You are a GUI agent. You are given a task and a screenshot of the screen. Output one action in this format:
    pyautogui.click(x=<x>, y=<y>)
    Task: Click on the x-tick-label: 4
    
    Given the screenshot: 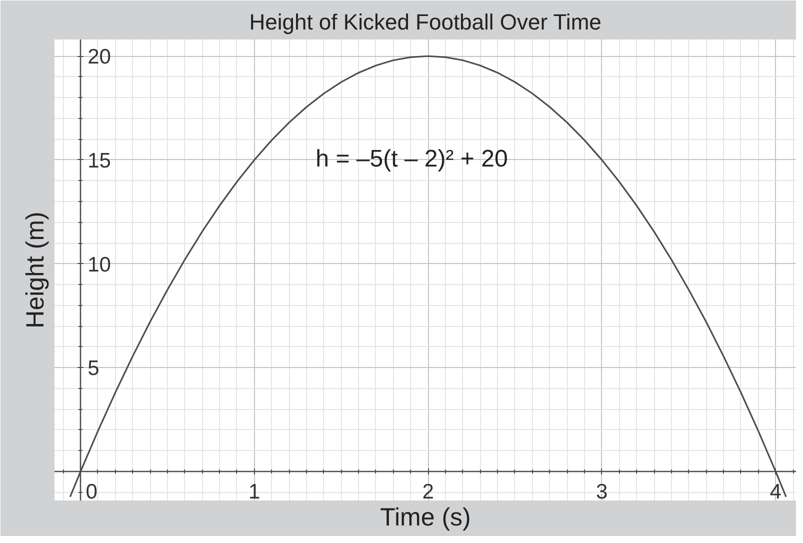 What is the action you would take?
    pyautogui.click(x=776, y=492)
    